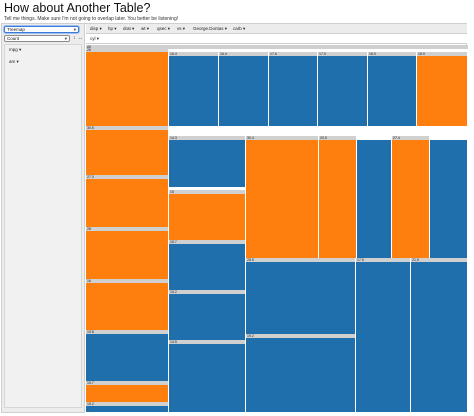 The image size is (474, 416). Describe the element at coordinates (127, 229) in the screenshot. I see `treemap-cell-label: 28` at that location.